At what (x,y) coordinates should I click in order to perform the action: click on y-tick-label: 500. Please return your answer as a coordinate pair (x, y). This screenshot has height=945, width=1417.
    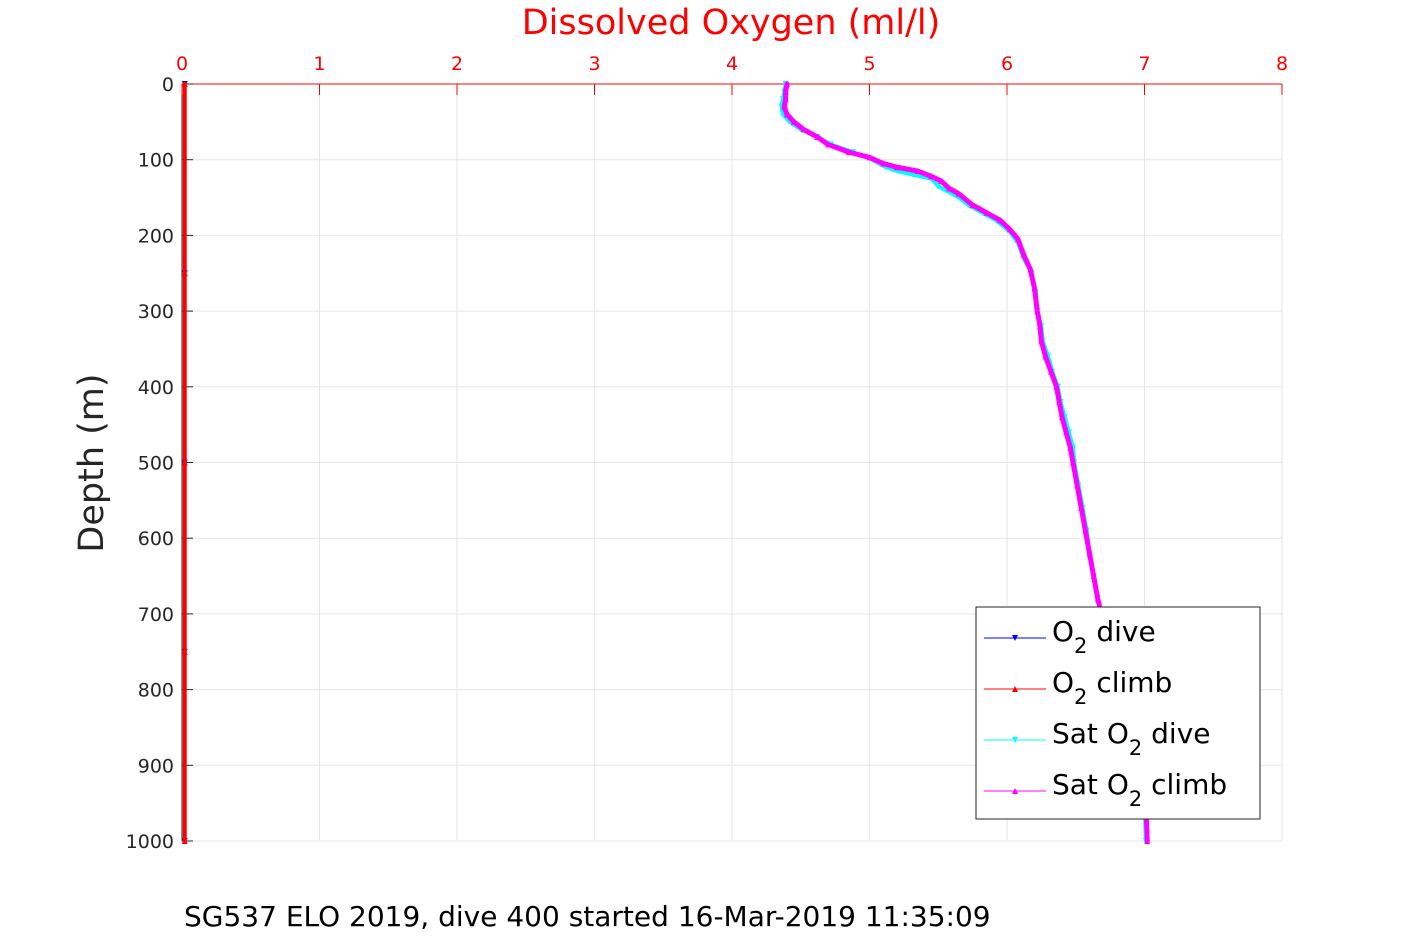
    Looking at the image, I should click on (156, 464).